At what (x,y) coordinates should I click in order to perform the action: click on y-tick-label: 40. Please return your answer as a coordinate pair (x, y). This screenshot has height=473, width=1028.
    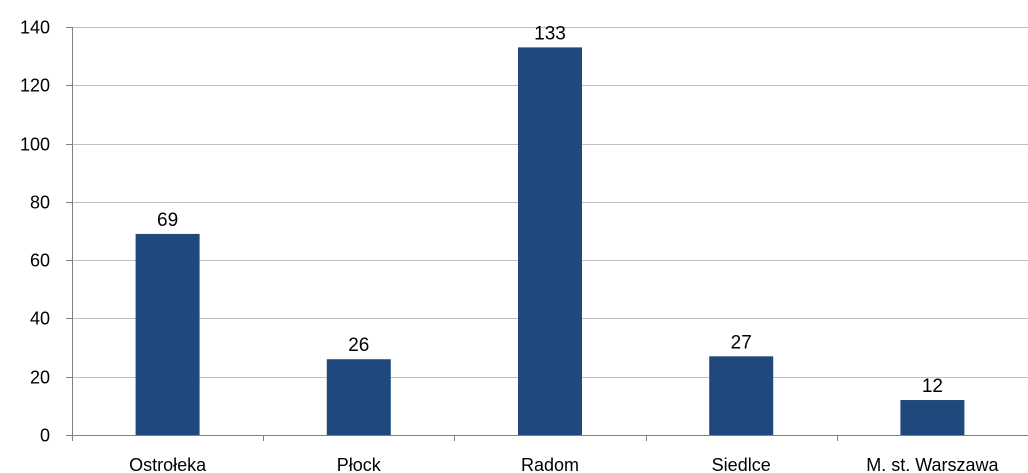
    Looking at the image, I should click on (40, 319).